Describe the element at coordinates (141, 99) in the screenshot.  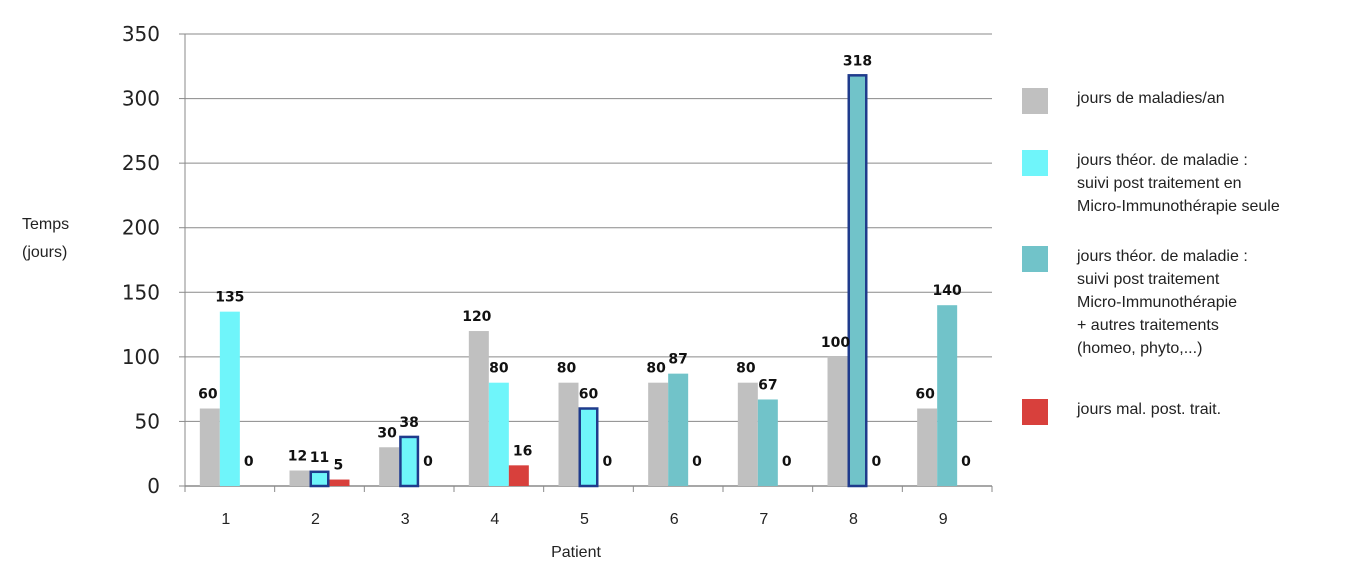
I see `y-tick-label: 300` at that location.